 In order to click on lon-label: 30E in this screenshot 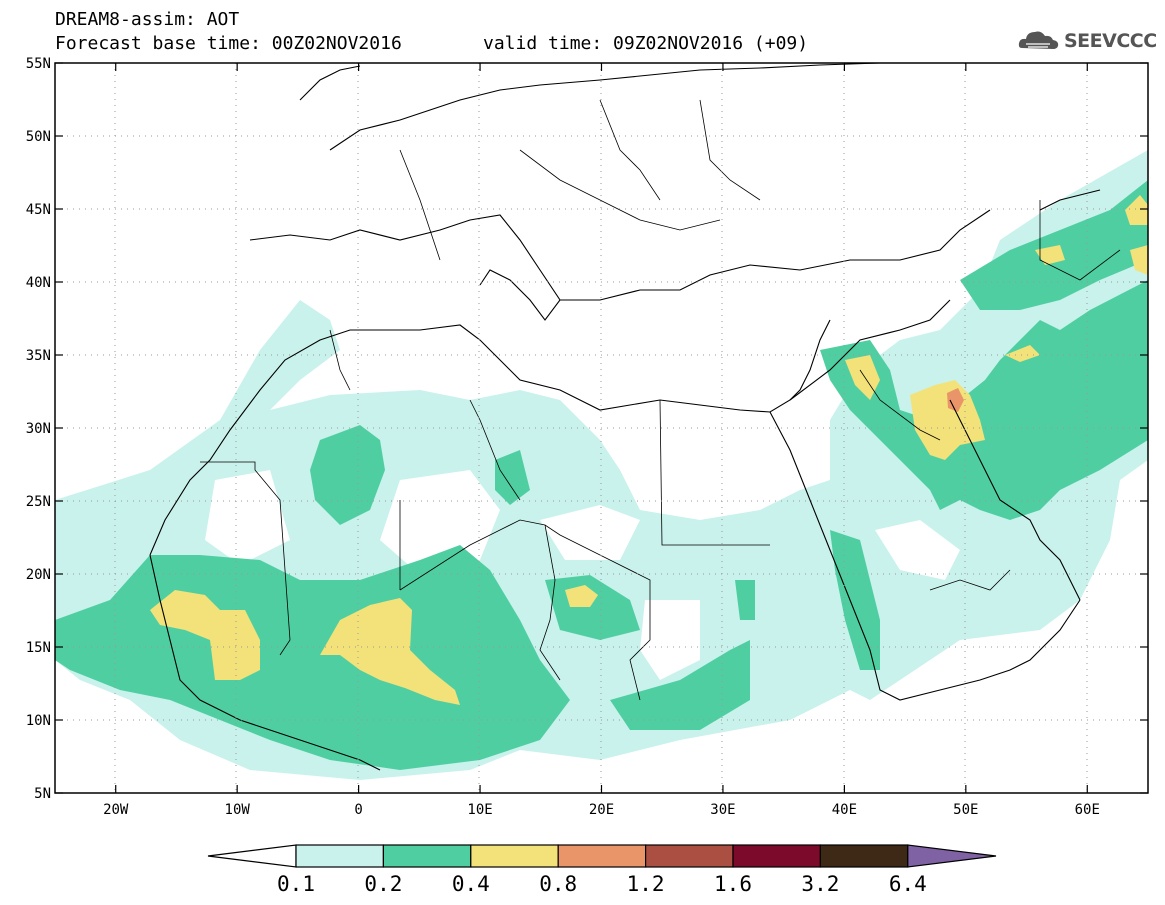, I will do `click(722, 810)`.